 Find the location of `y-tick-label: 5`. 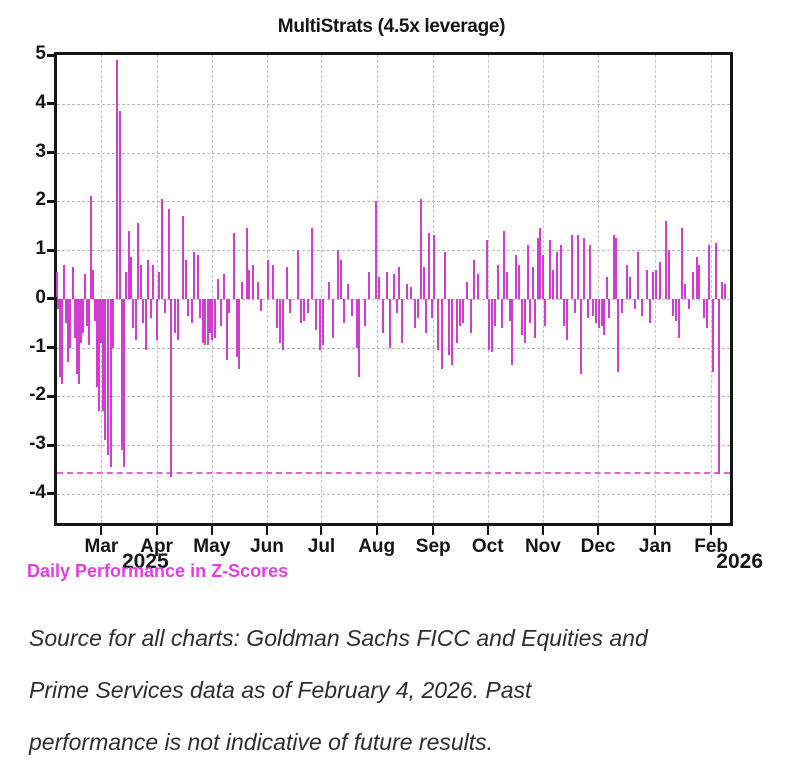

y-tick-label: 5 is located at coordinates (40, 53).